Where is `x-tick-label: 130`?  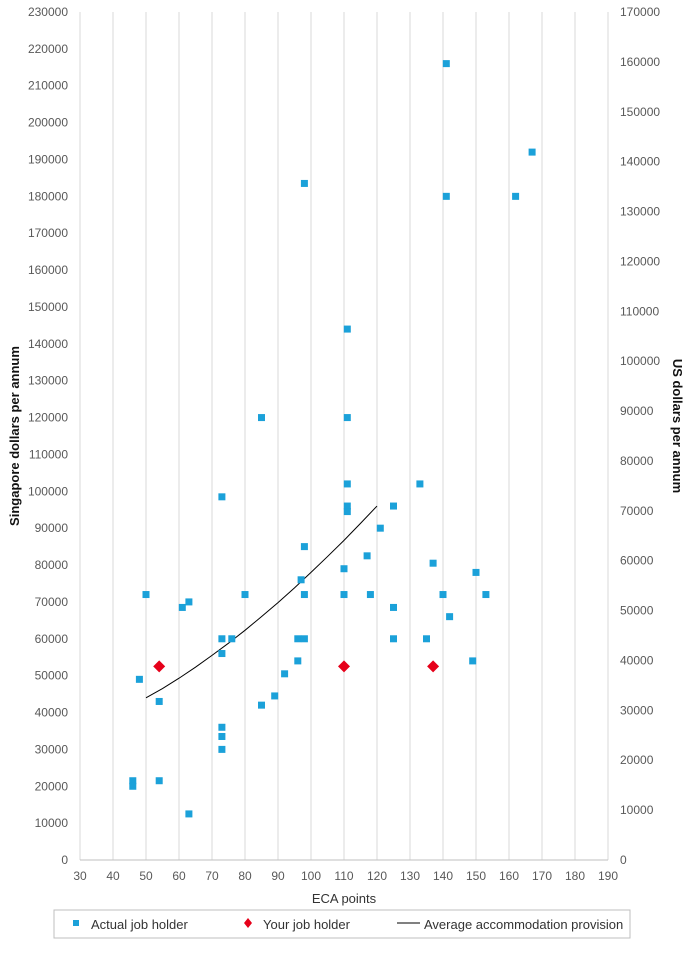 x-tick-label: 130 is located at coordinates (410, 876).